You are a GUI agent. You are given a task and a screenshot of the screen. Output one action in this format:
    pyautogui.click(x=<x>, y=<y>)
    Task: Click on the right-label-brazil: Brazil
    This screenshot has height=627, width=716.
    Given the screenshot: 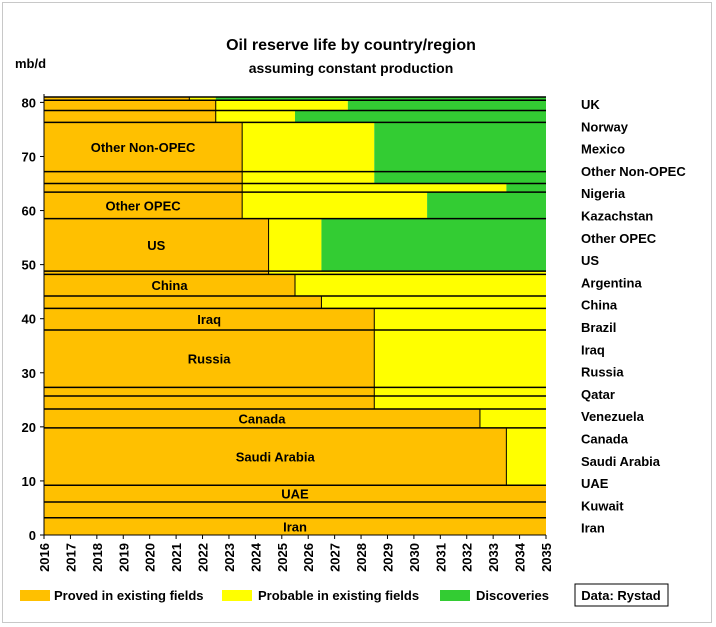 What is the action you would take?
    pyautogui.click(x=598, y=327)
    